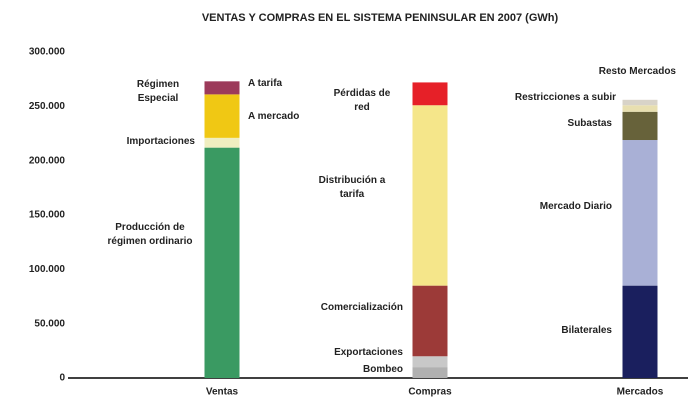 The image size is (688, 400). Describe the element at coordinates (274, 116) in the screenshot. I see `segment-label: A mercado` at that location.